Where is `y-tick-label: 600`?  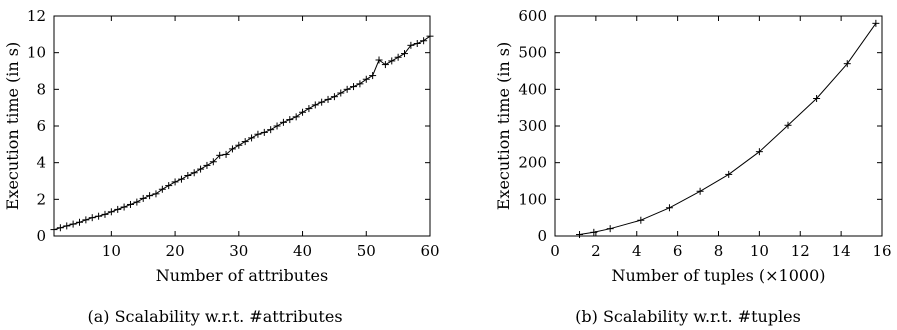 y-tick-label: 600 is located at coordinates (532, 16).